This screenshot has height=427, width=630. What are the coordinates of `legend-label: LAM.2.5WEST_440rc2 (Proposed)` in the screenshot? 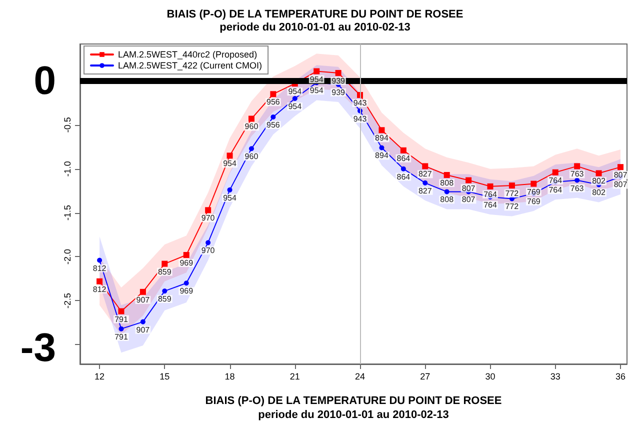 It's located at (188, 55).